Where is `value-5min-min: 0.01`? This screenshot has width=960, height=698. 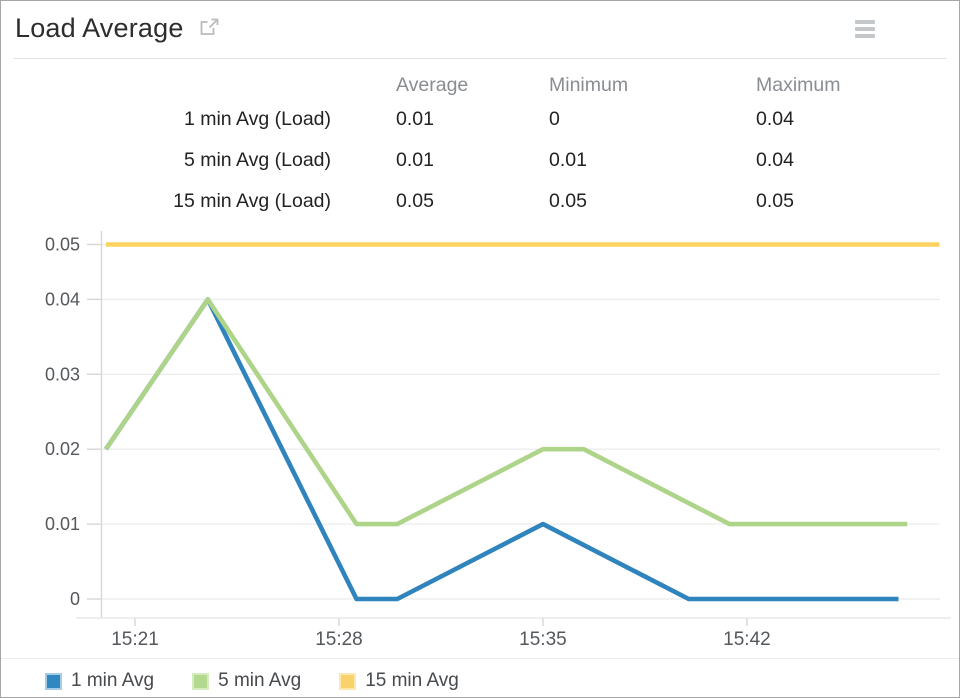 value-5min-min: 0.01 is located at coordinates (568, 160).